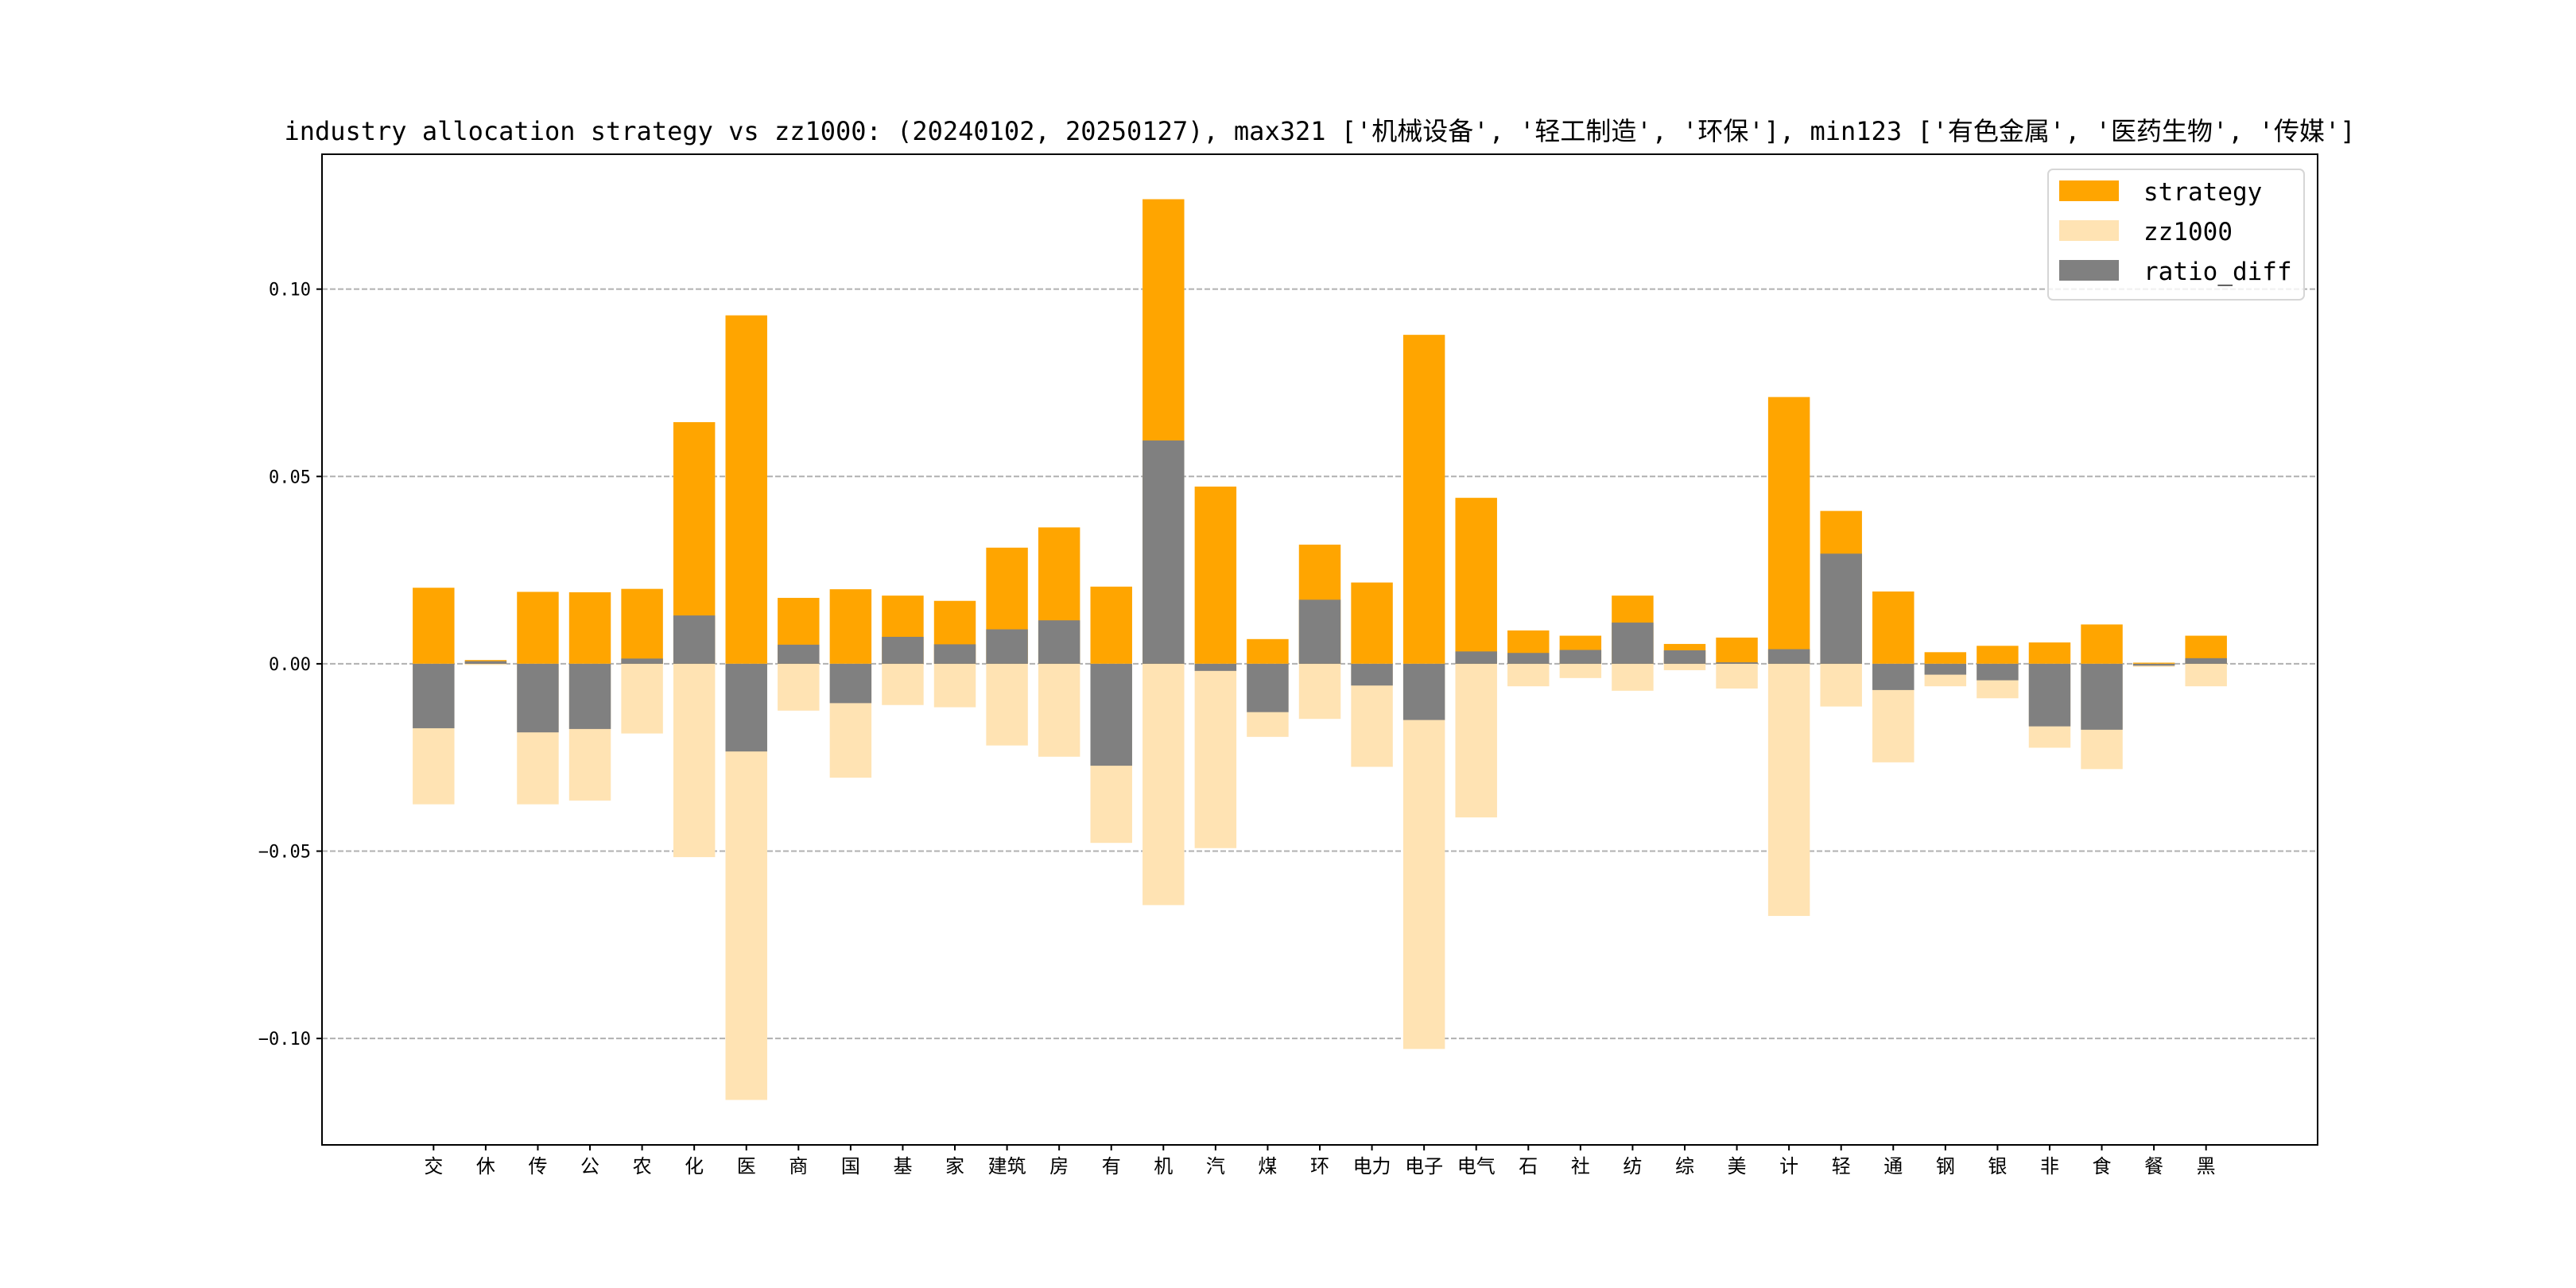 This screenshot has height=1288, width=2576. What do you see at coordinates (1894, 1166) in the screenshot?
I see `x-tick-label: 通` at bounding box center [1894, 1166].